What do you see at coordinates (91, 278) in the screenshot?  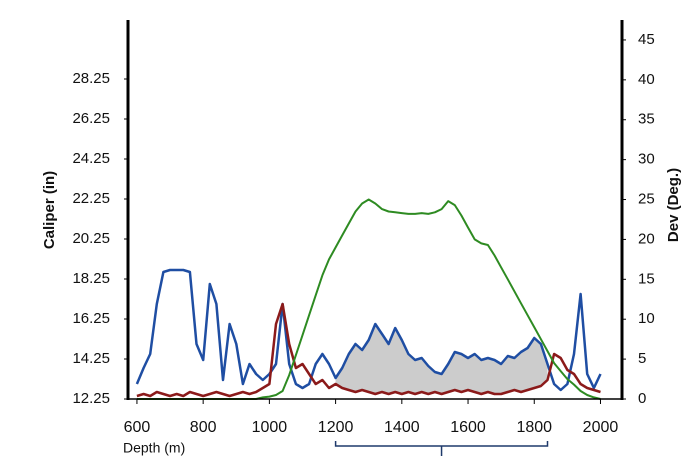 I see `y-tick-label: 18.25` at bounding box center [91, 278].